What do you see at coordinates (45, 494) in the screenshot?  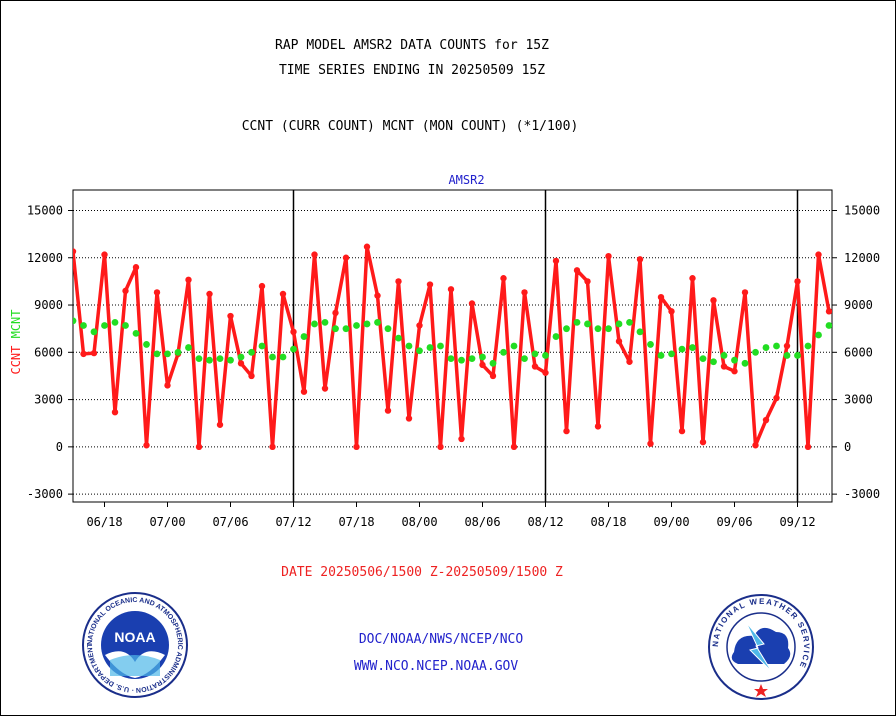 I see `ytick-label-left: -3000` at bounding box center [45, 494].